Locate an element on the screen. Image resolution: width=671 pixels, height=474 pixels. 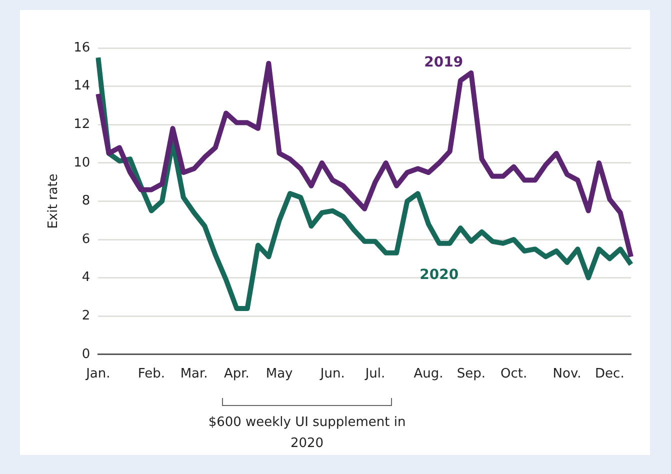
x-tick-label: Jun. is located at coordinates (332, 374).